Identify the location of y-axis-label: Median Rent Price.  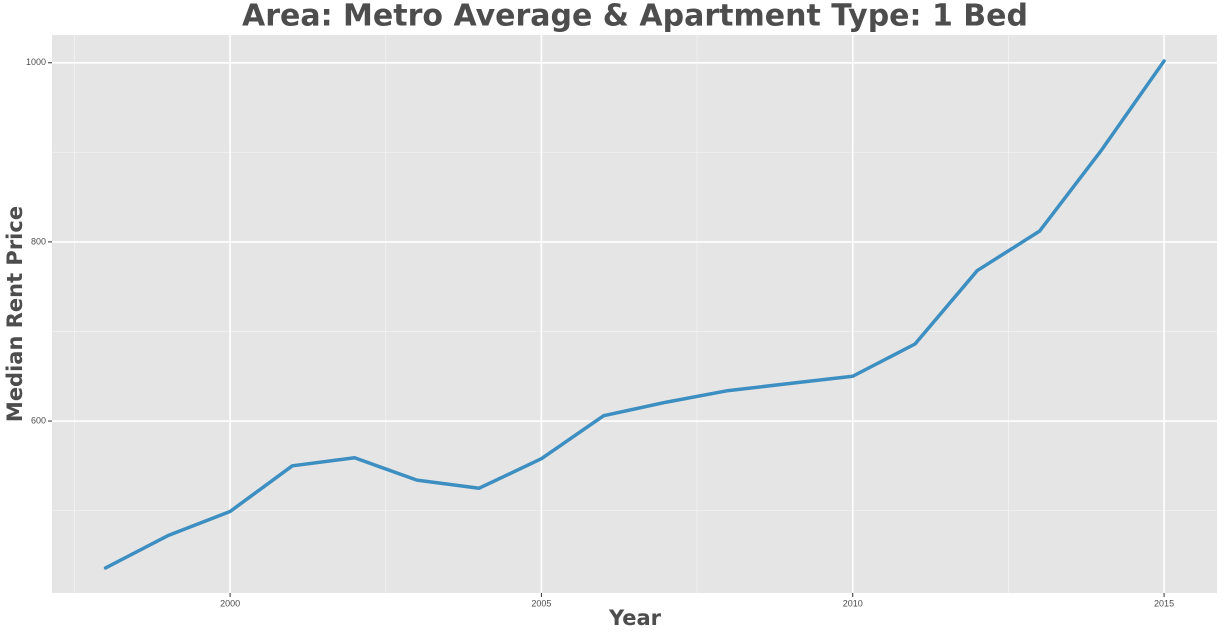
(15, 314).